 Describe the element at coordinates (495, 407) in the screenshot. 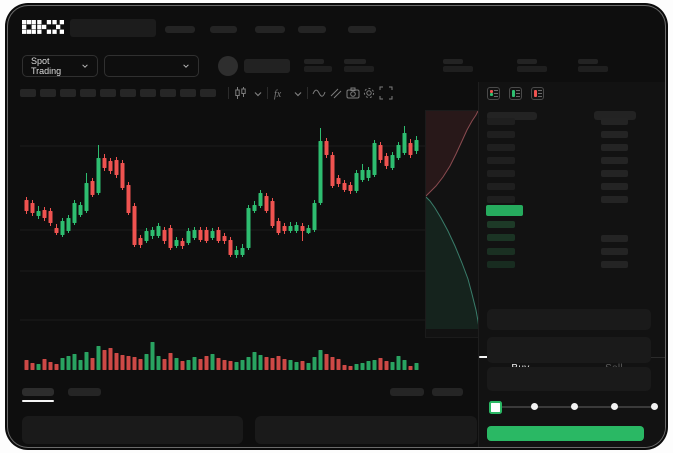

I see `slider-handle` at that location.